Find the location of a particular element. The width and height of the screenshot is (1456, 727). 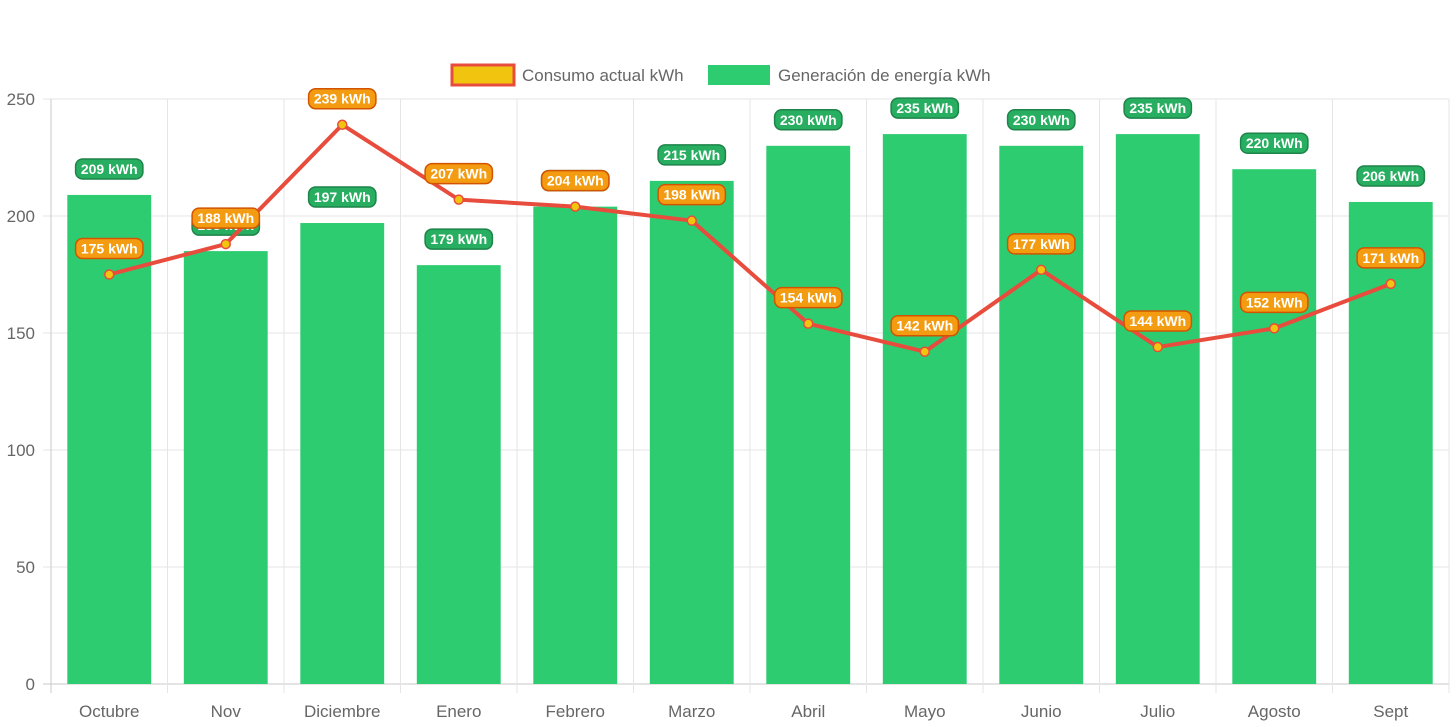

bar-value-label-text: 179 kWh is located at coordinates (458, 239).